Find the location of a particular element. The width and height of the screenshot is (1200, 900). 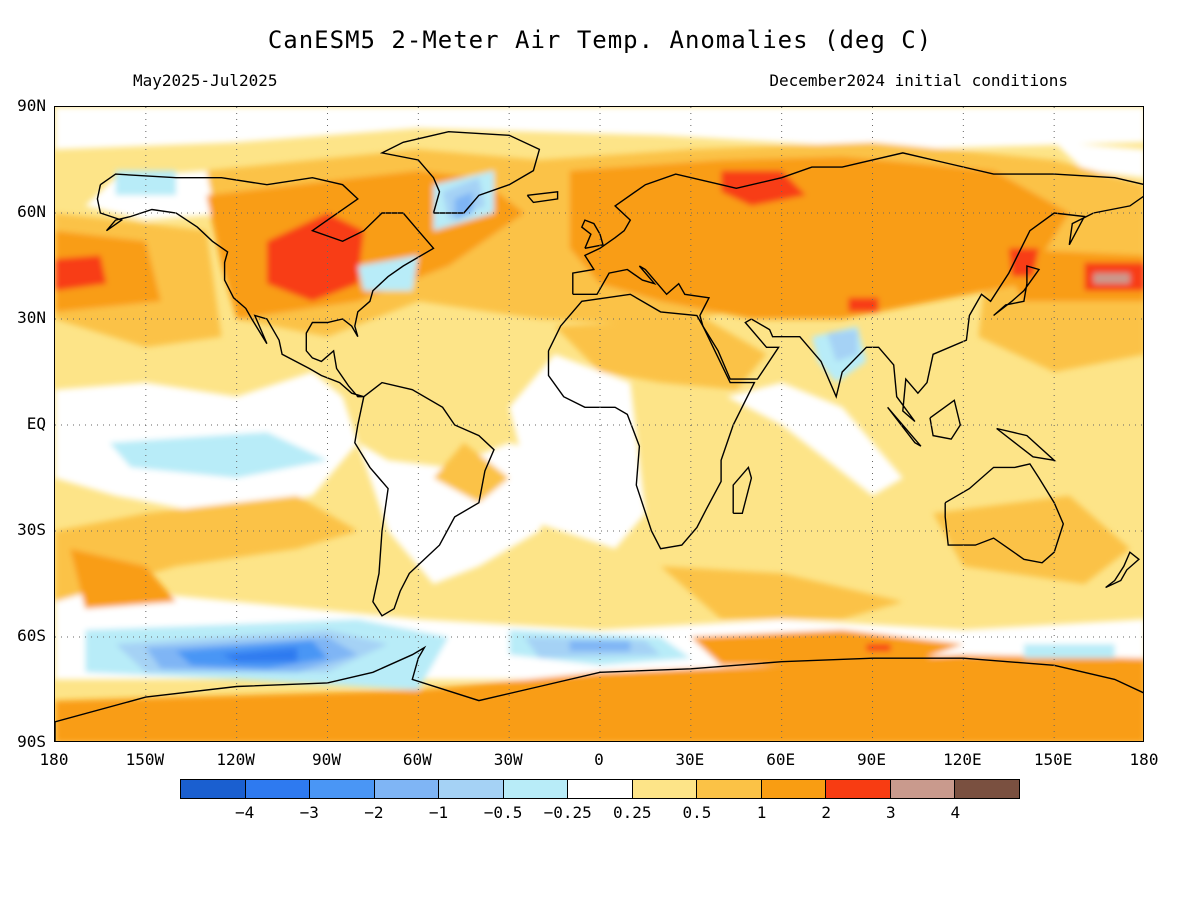

colorbar-label: −4 is located at coordinates (244, 812).